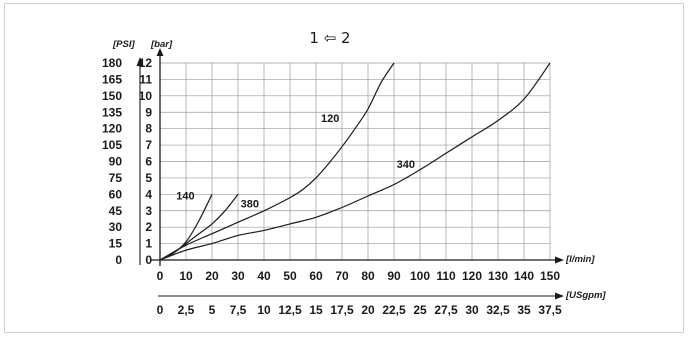  I want to click on x-tick-label-secondary: 27,5, so click(446, 310).